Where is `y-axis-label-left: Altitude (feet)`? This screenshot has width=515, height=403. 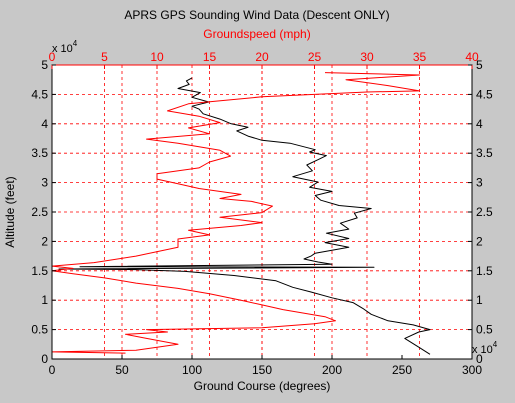 y-axis-label-left: Altitude (feet) is located at coordinates (10, 211).